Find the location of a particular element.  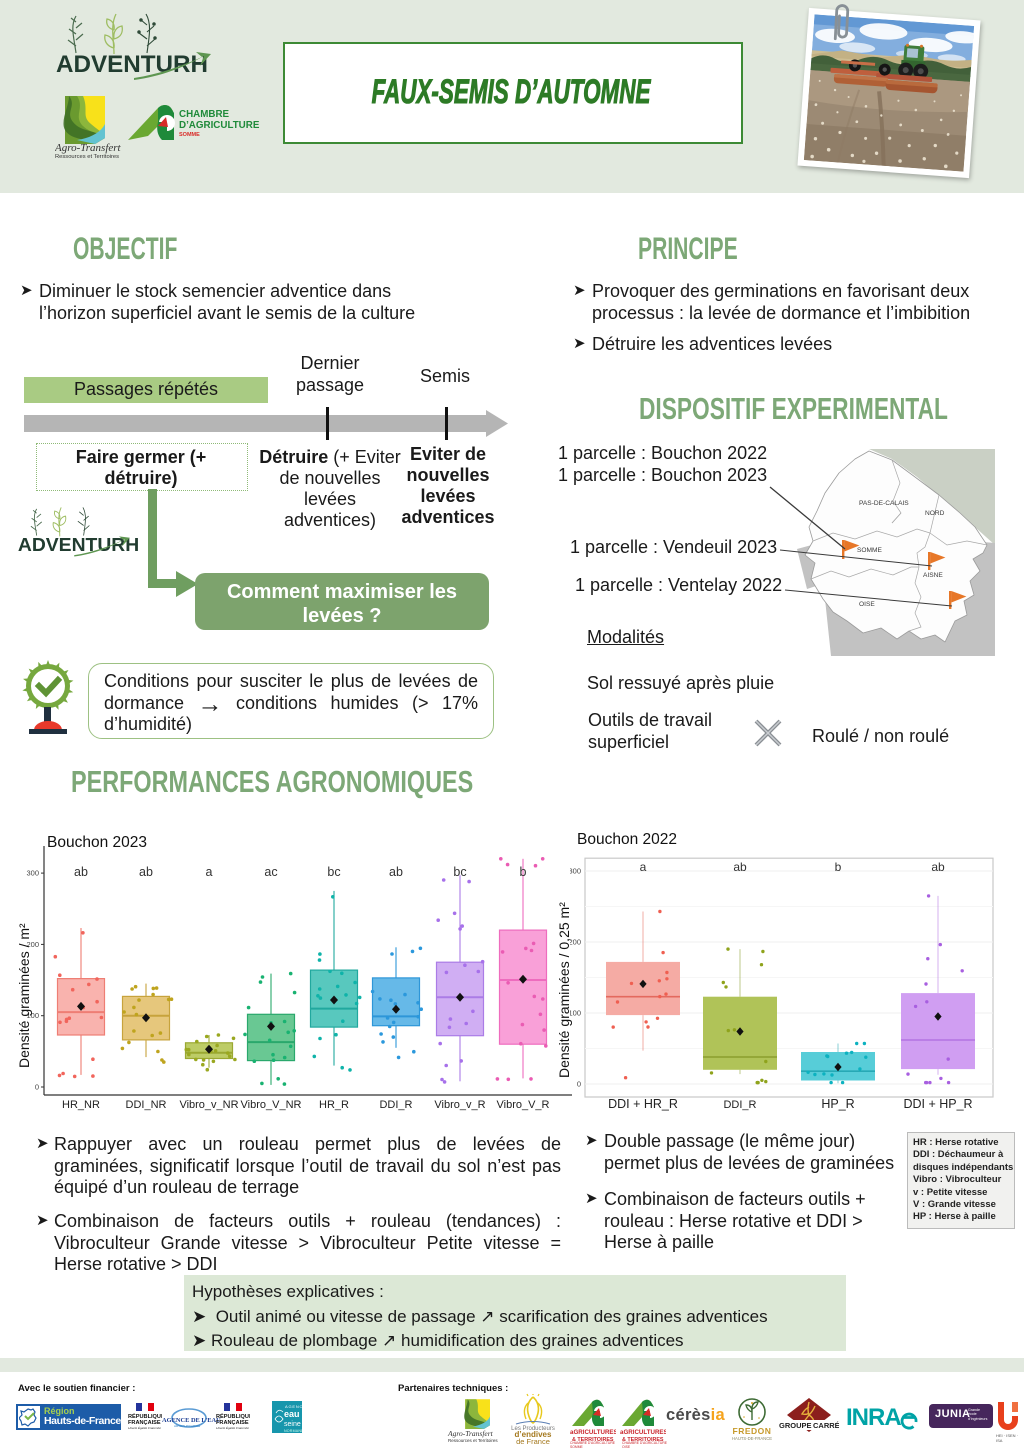

svg-text: Vibro_V_NR is located at coordinates (271, 1105).